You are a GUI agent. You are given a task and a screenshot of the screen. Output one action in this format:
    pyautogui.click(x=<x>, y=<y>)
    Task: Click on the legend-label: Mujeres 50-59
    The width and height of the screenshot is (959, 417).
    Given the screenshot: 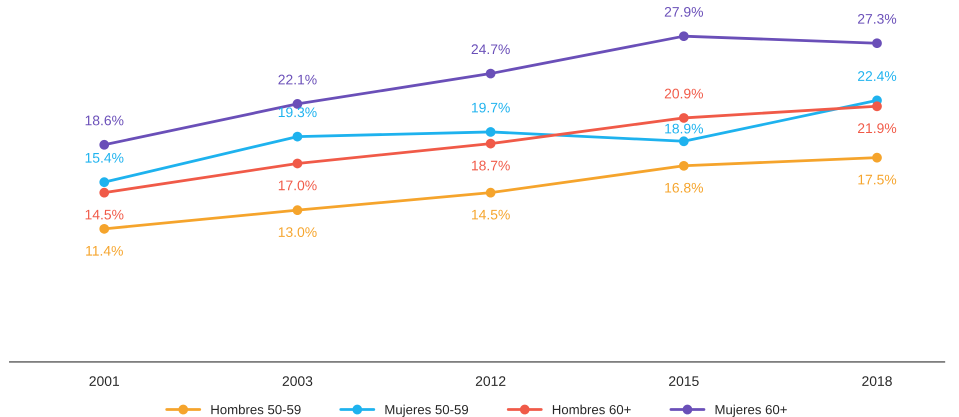 What is the action you would take?
    pyautogui.click(x=426, y=410)
    